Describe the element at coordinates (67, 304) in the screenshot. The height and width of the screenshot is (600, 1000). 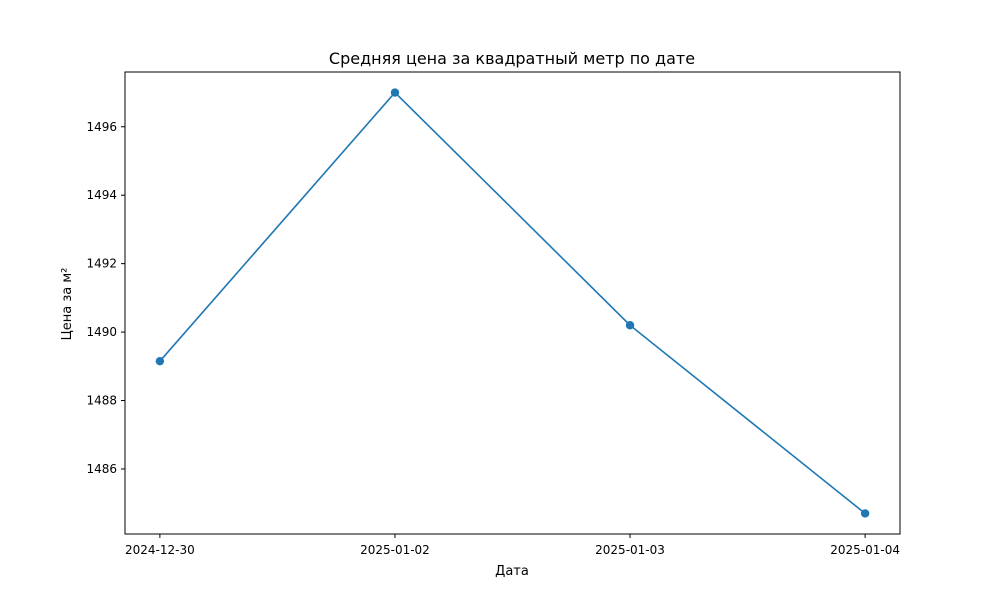
I see `y-axis-label: Цена за м²` at that location.